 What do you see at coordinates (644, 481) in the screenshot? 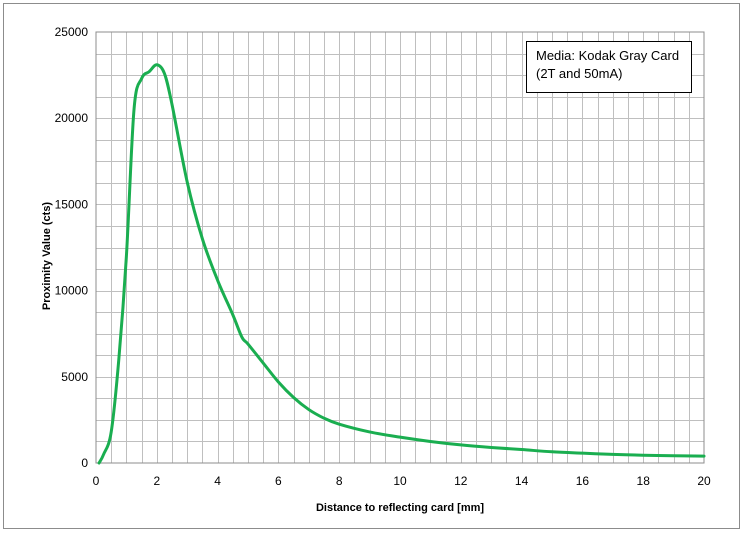
I see `x-tick-label: 18` at bounding box center [644, 481].